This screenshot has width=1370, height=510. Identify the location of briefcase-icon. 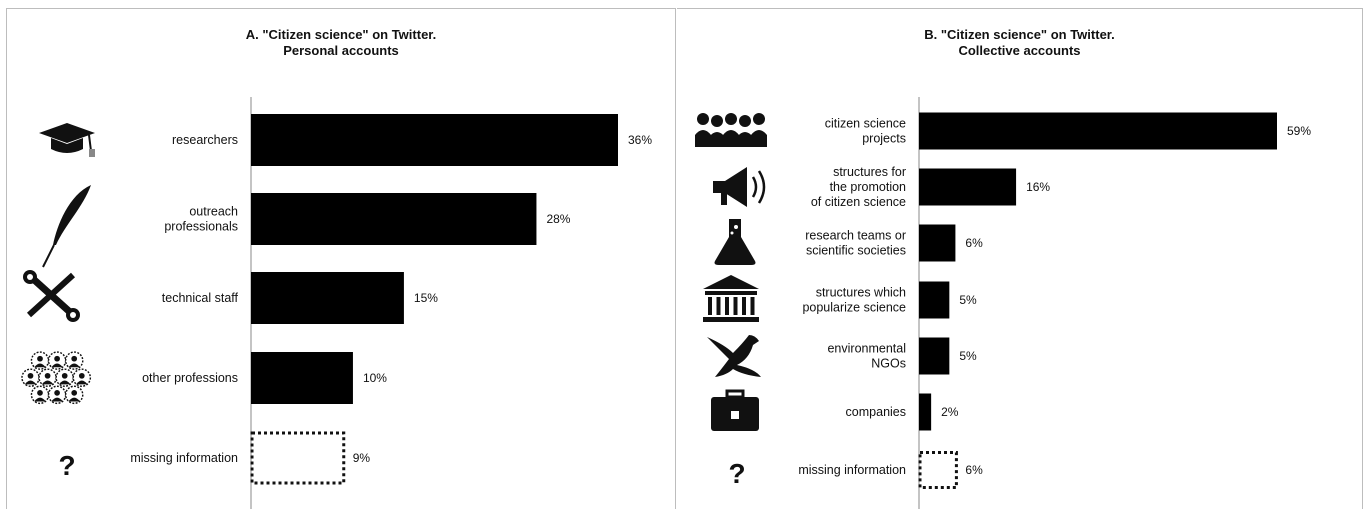
(735, 410).